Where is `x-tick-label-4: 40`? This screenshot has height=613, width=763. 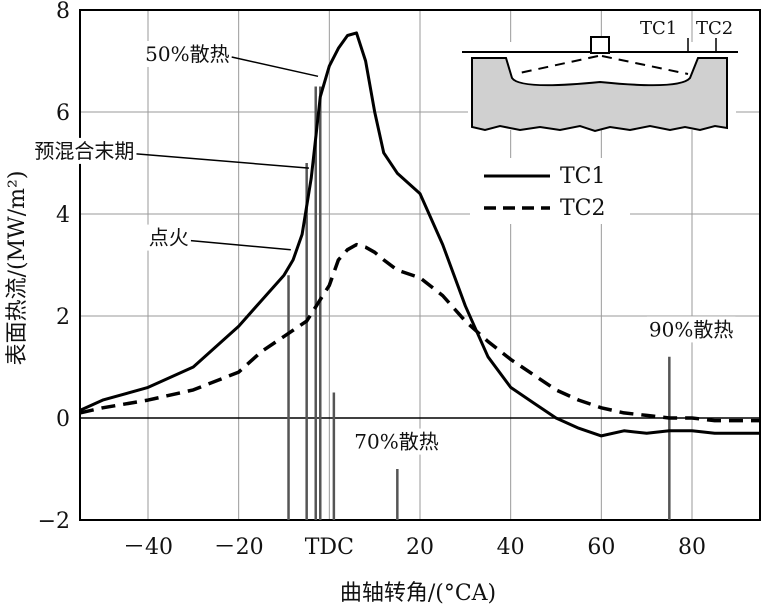 x-tick-label-4: 40 is located at coordinates (511, 547).